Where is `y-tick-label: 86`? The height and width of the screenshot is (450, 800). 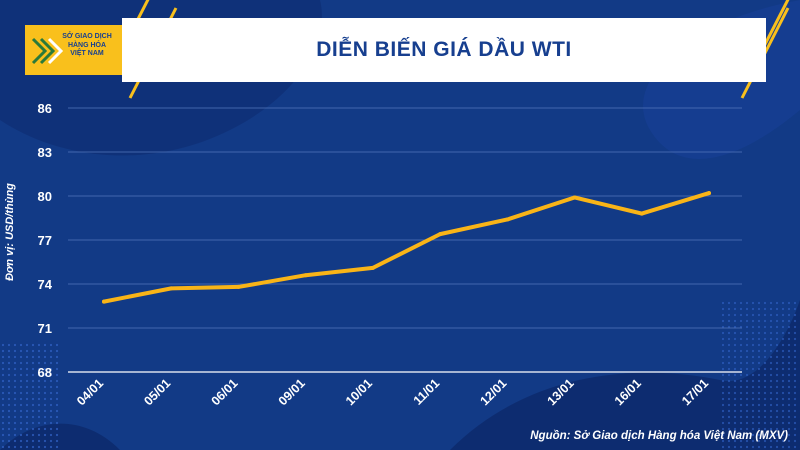
y-tick-label: 86 is located at coordinates (45, 108).